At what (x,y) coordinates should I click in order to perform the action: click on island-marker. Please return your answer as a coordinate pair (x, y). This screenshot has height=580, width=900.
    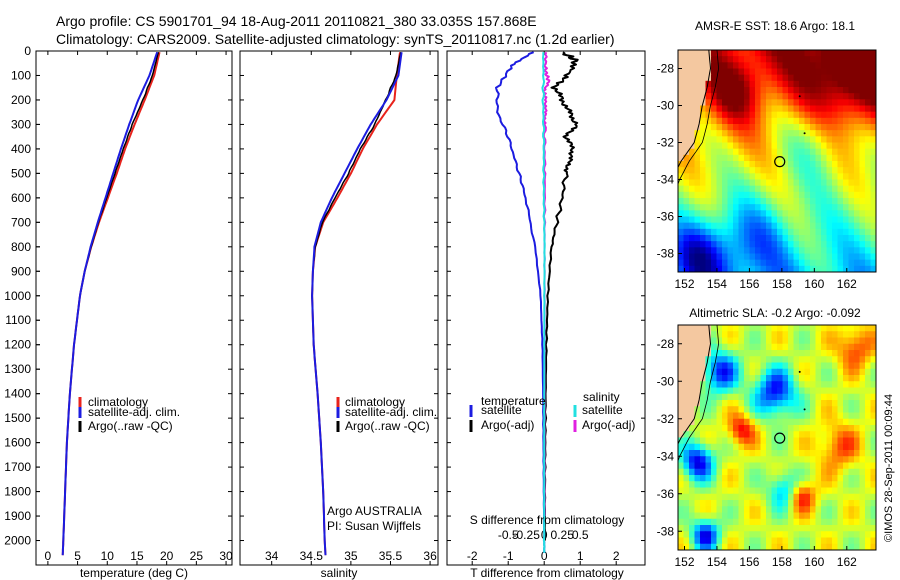
    Looking at the image, I should click on (804, 409).